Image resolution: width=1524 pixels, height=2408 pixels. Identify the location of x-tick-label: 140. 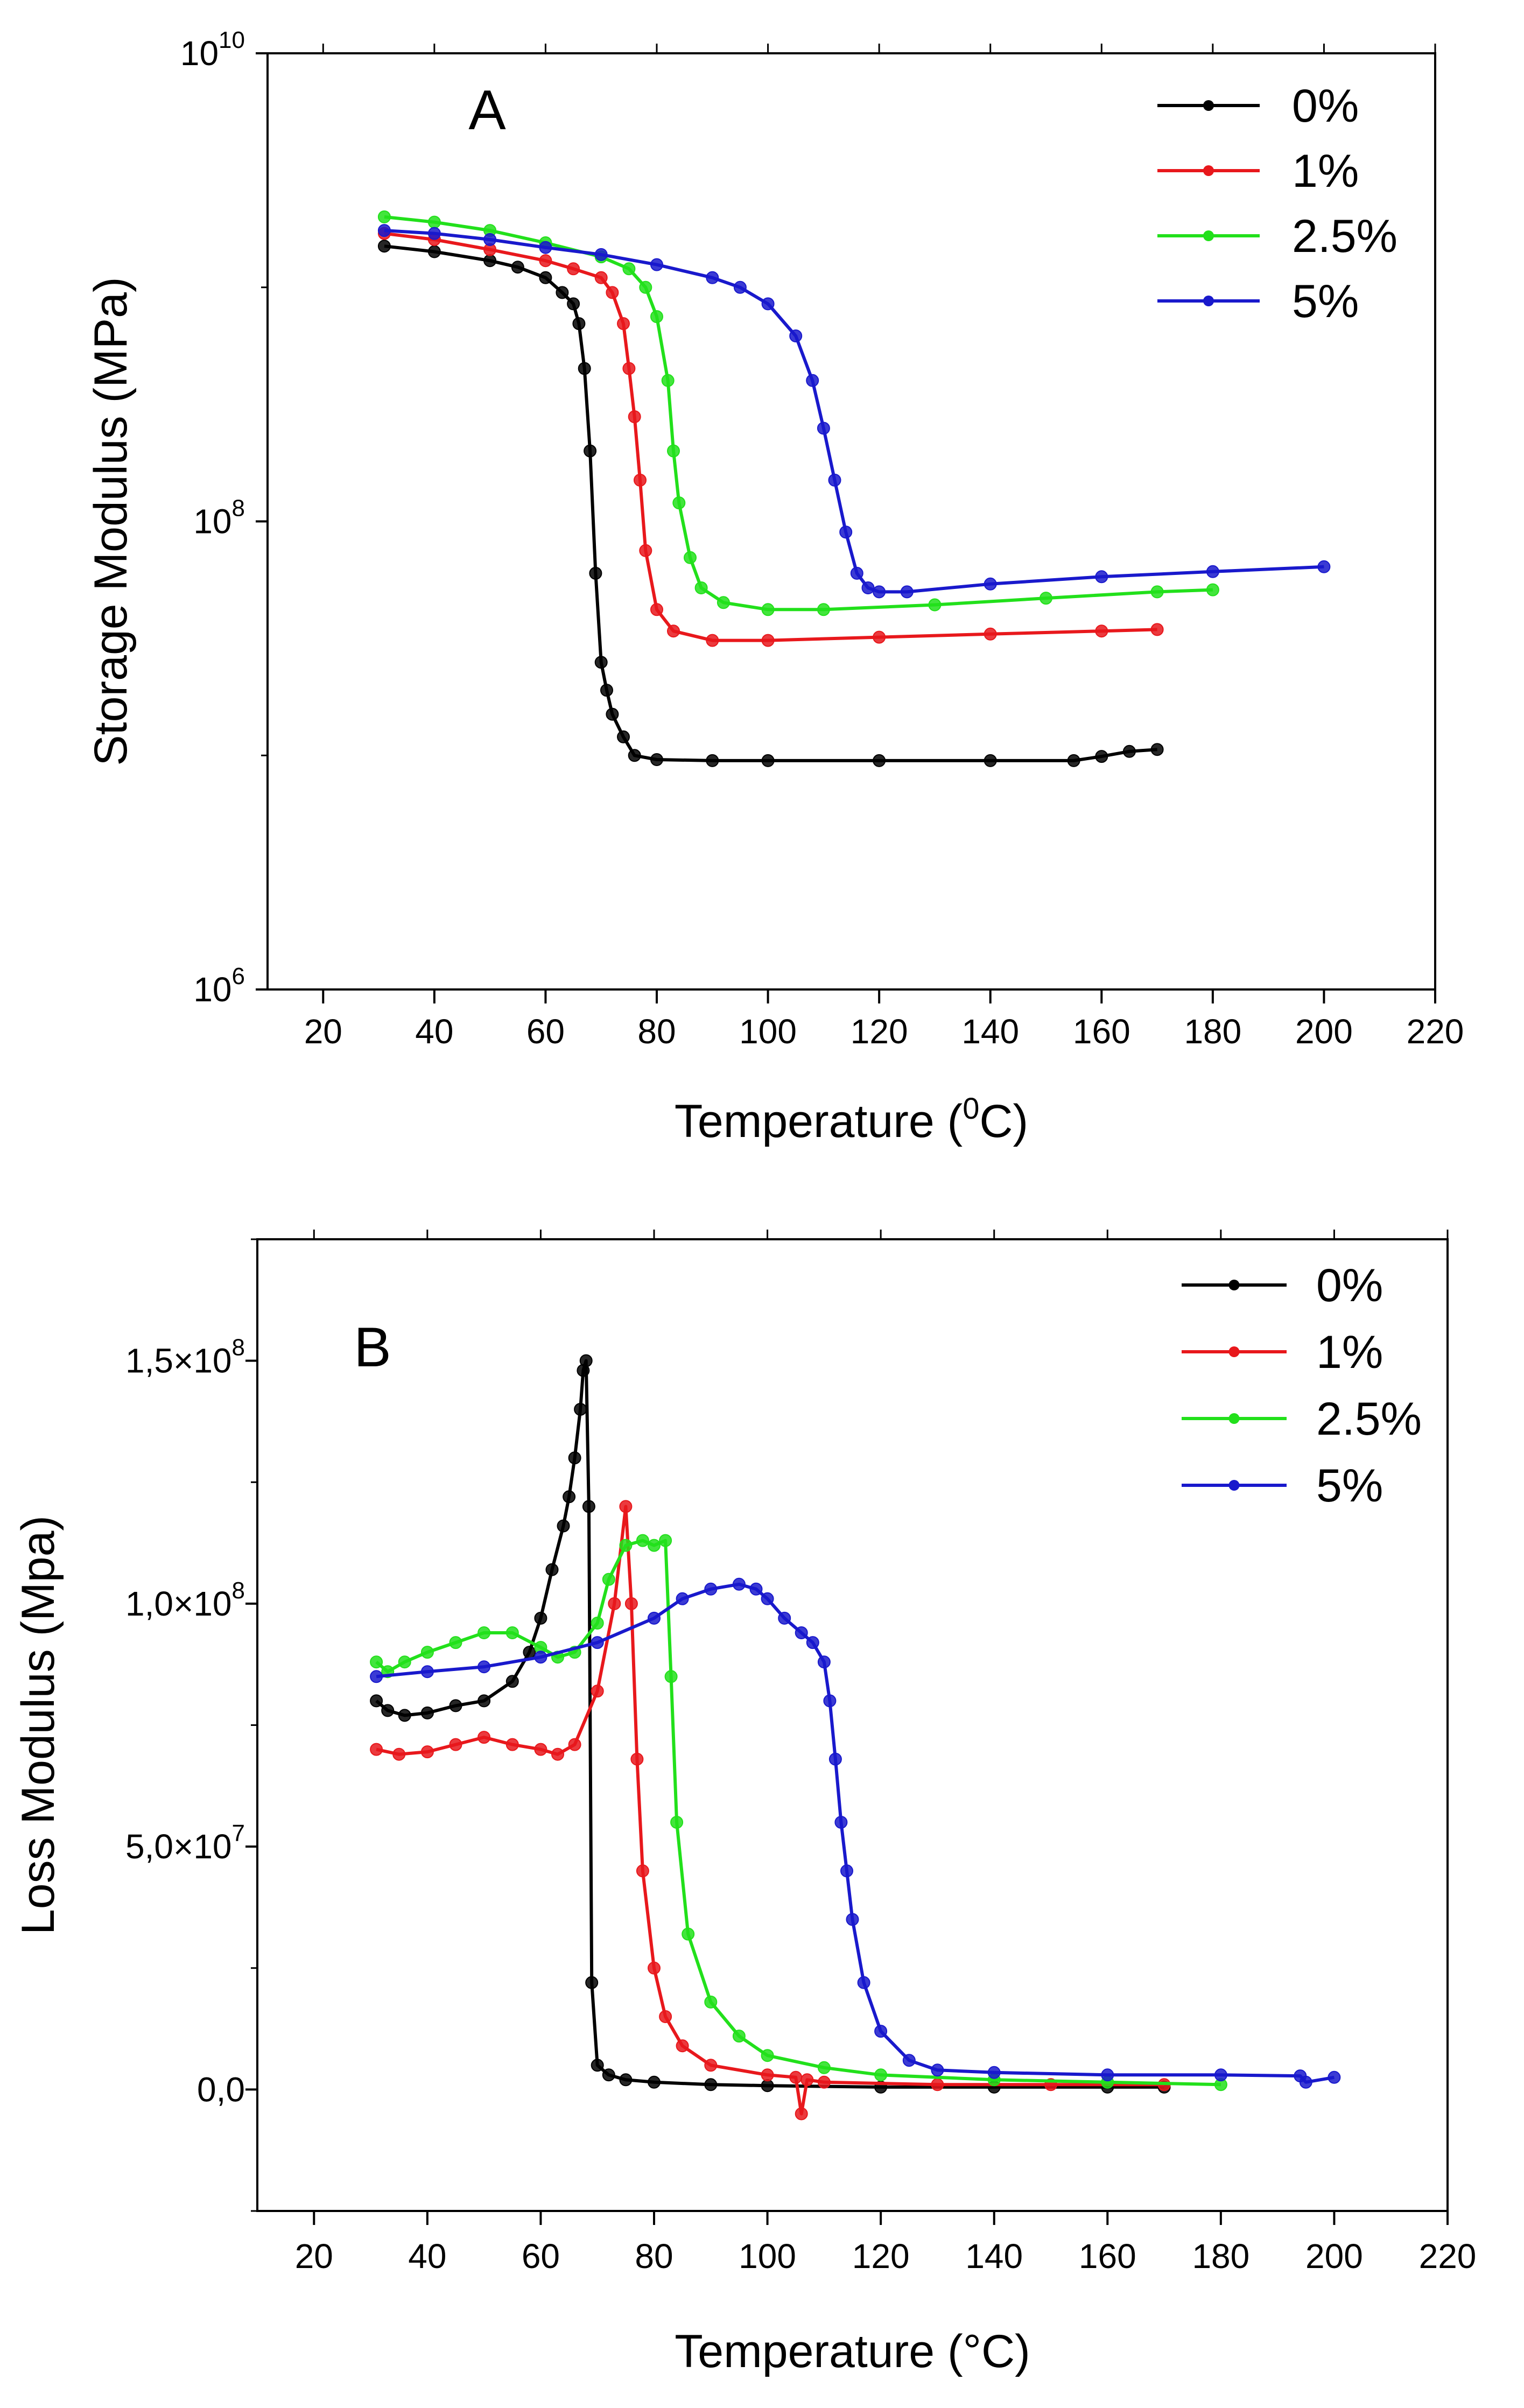
(994, 2256).